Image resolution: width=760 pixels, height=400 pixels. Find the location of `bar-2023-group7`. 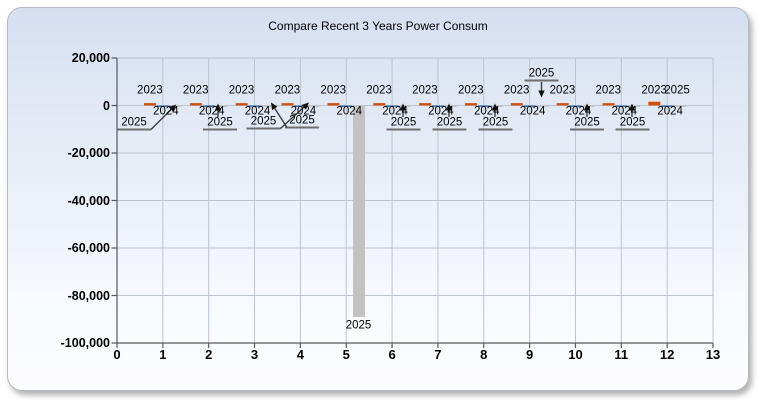

bar-2023-group7 is located at coordinates (425, 104).